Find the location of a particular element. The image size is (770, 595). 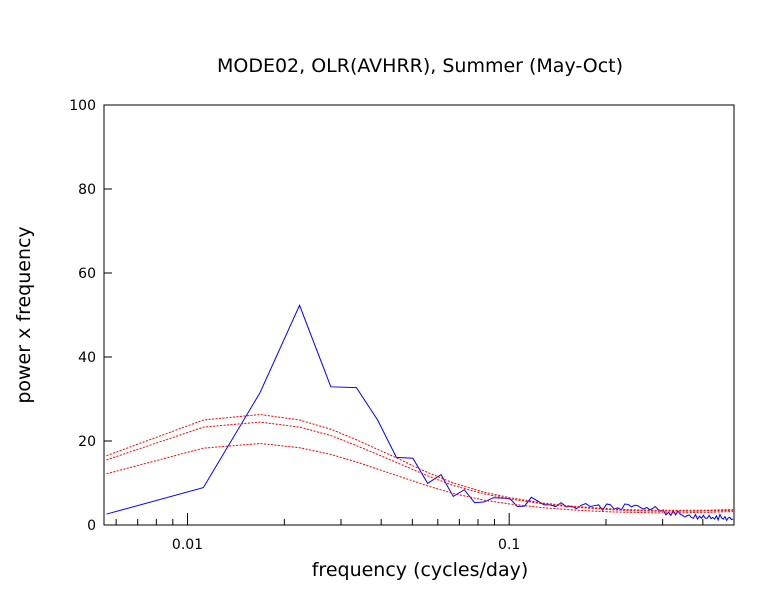

x-tick-label: 0.01 is located at coordinates (187, 545).